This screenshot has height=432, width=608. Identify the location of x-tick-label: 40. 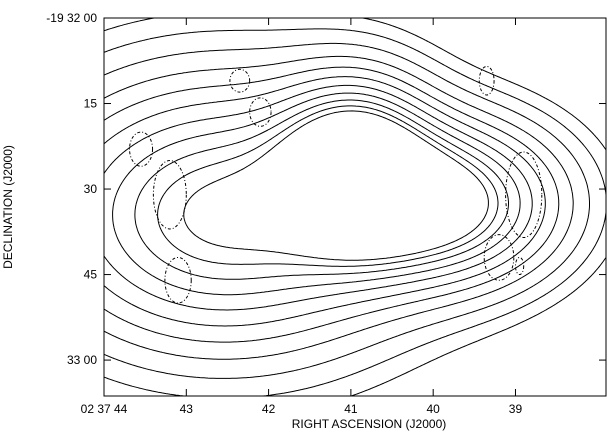
(434, 409).